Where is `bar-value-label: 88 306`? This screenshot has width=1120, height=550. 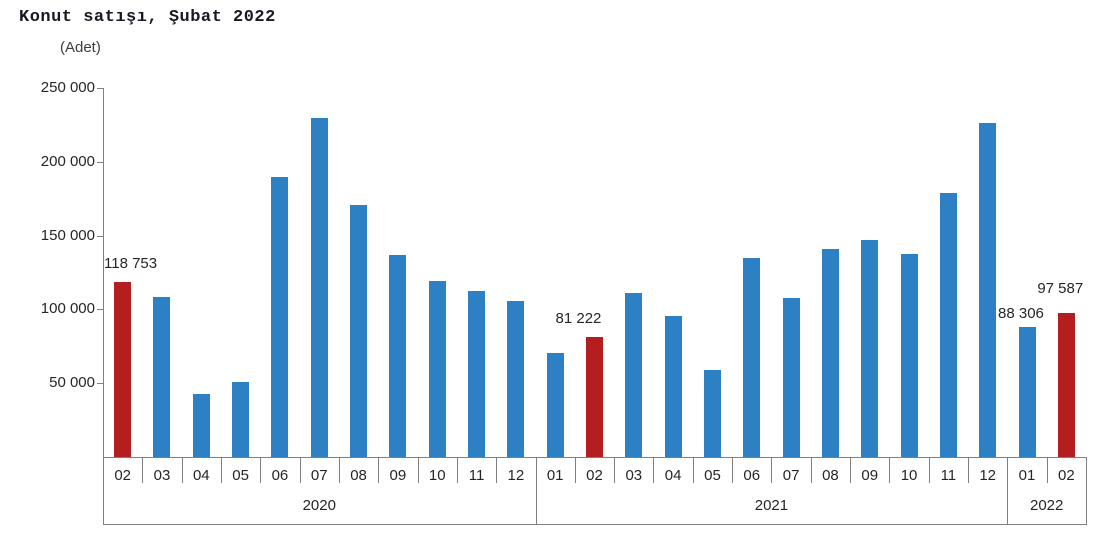 bar-value-label: 88 306 is located at coordinates (1021, 313).